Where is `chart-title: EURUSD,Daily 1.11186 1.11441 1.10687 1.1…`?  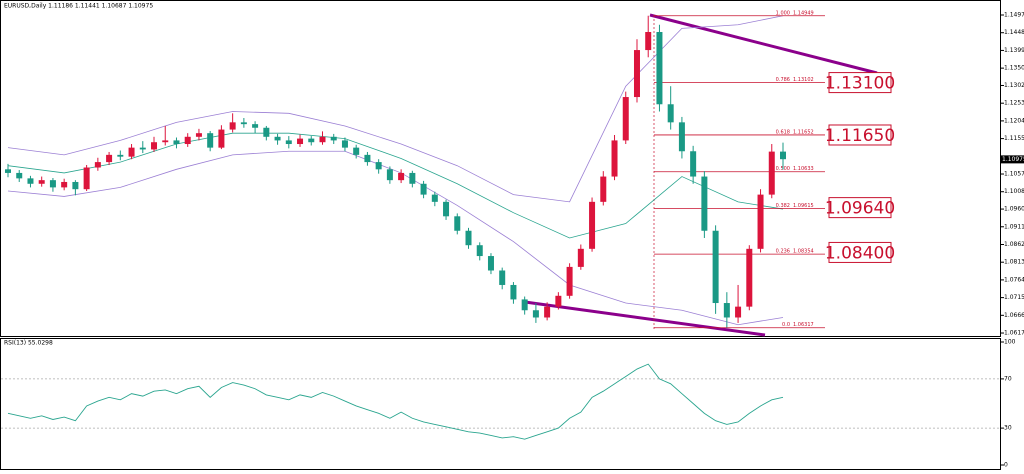 chart-title: EURUSD,Daily 1.11186 1.11441 1.10687 1.1… is located at coordinates (78, 6).